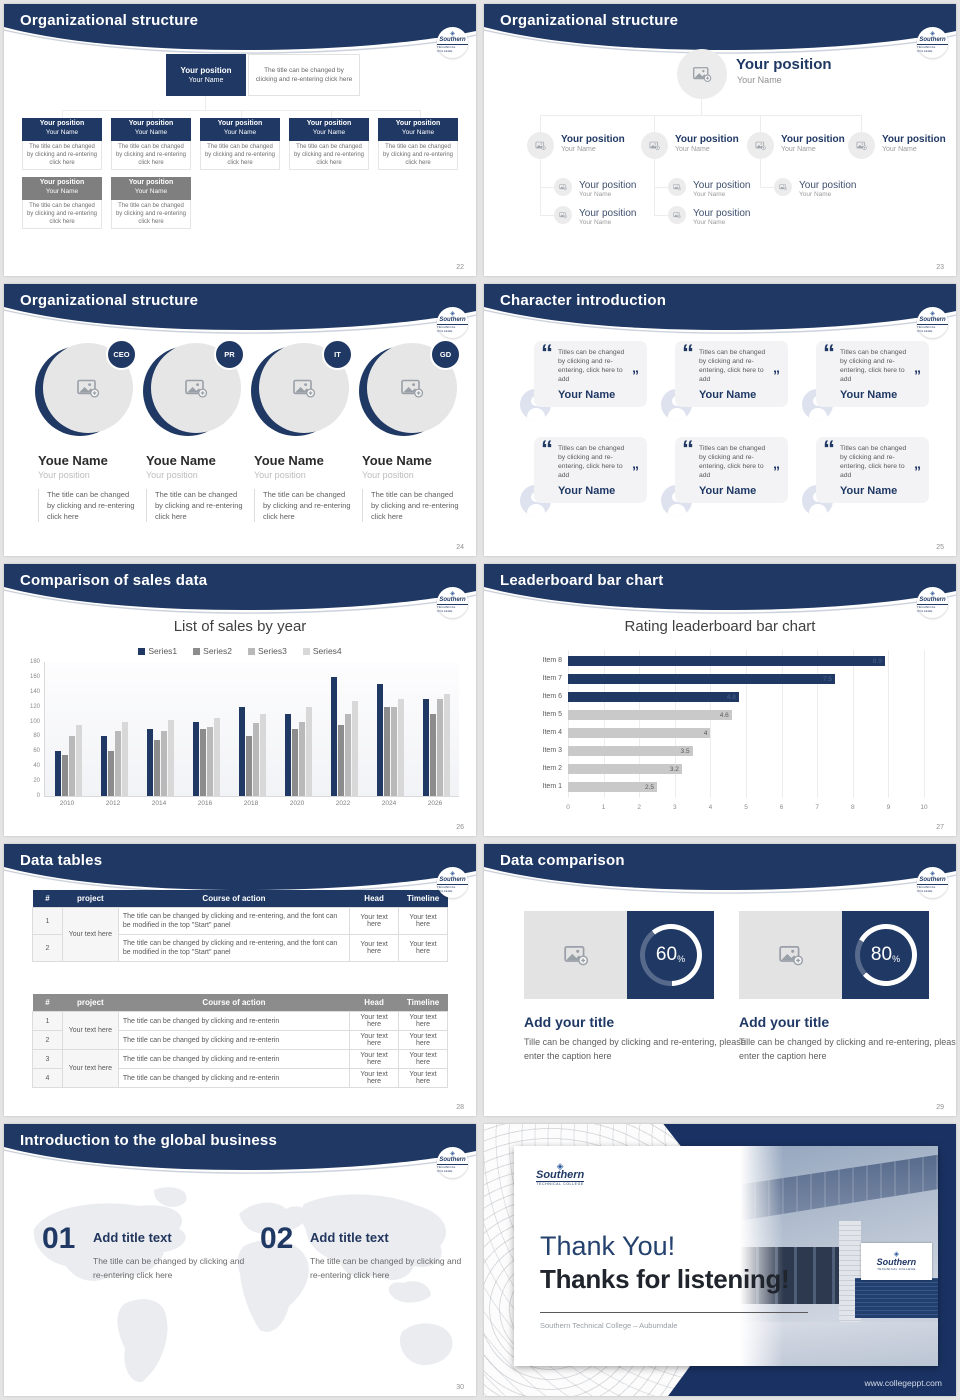 The image size is (960, 1400). Describe the element at coordinates (666, 954) in the screenshot. I see `percent-value: 60` at that location.